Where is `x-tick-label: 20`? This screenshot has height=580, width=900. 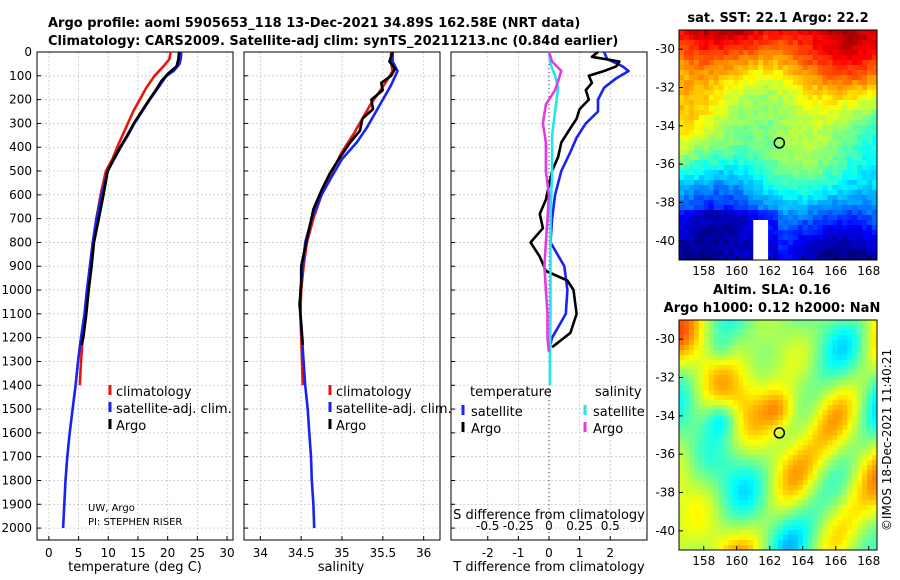
x-tick-label: 20 is located at coordinates (167, 553).